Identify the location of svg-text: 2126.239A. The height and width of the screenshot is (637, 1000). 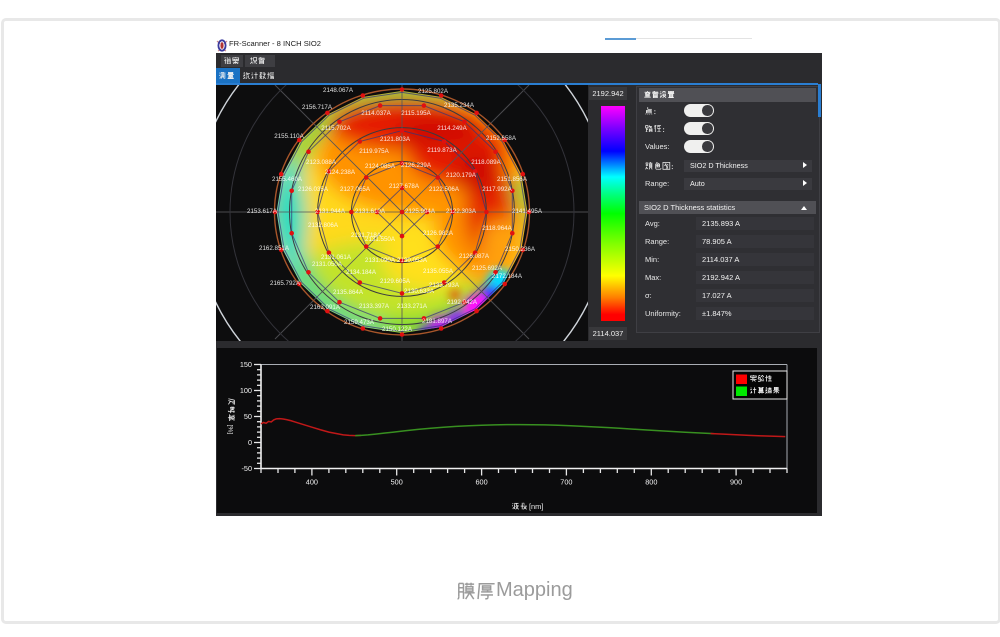
(416, 165).